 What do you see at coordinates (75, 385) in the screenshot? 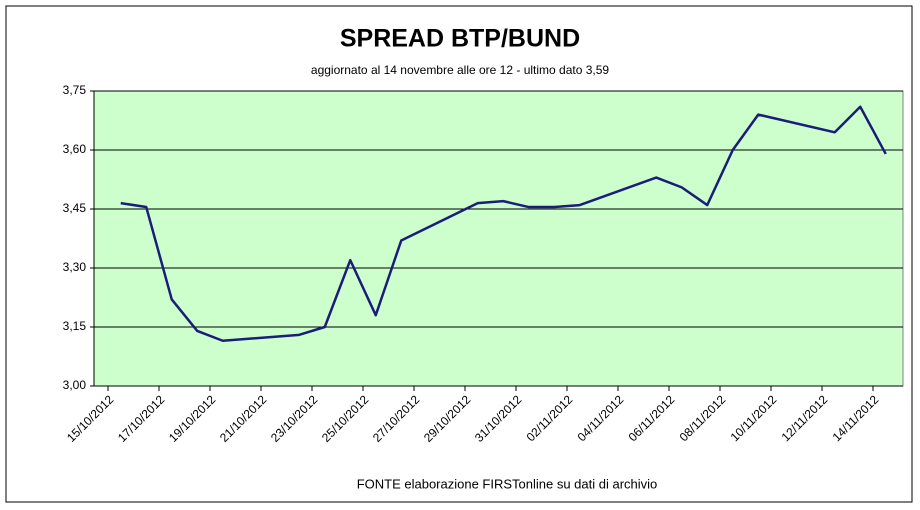
I see `y-tick-label: 3,00` at bounding box center [75, 385].